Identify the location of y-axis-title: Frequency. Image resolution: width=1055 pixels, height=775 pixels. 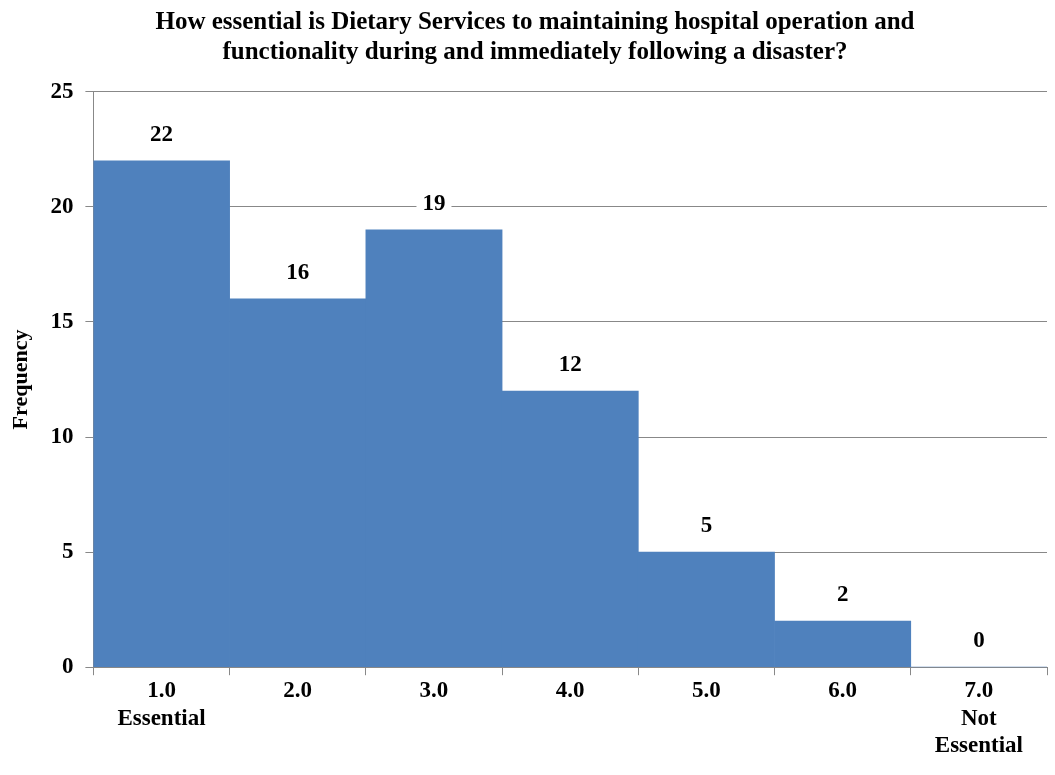
(19, 379).